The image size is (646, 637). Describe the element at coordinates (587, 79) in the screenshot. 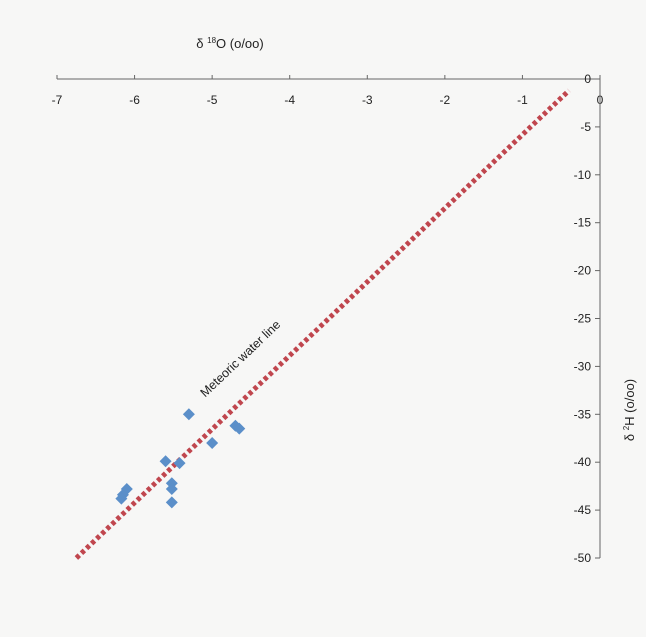

I see `y-tick-label: 0` at that location.